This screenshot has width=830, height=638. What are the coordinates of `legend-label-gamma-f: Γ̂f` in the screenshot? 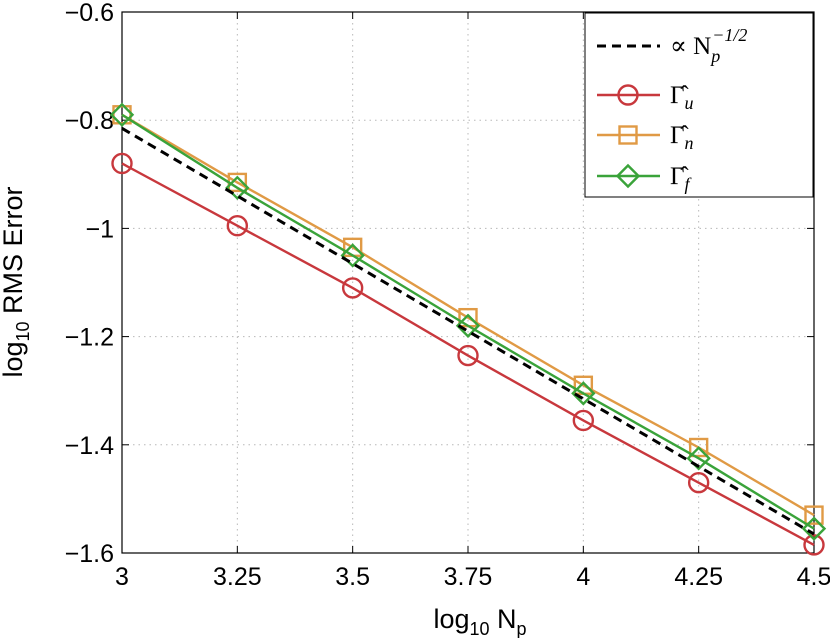 It's located at (681, 178).